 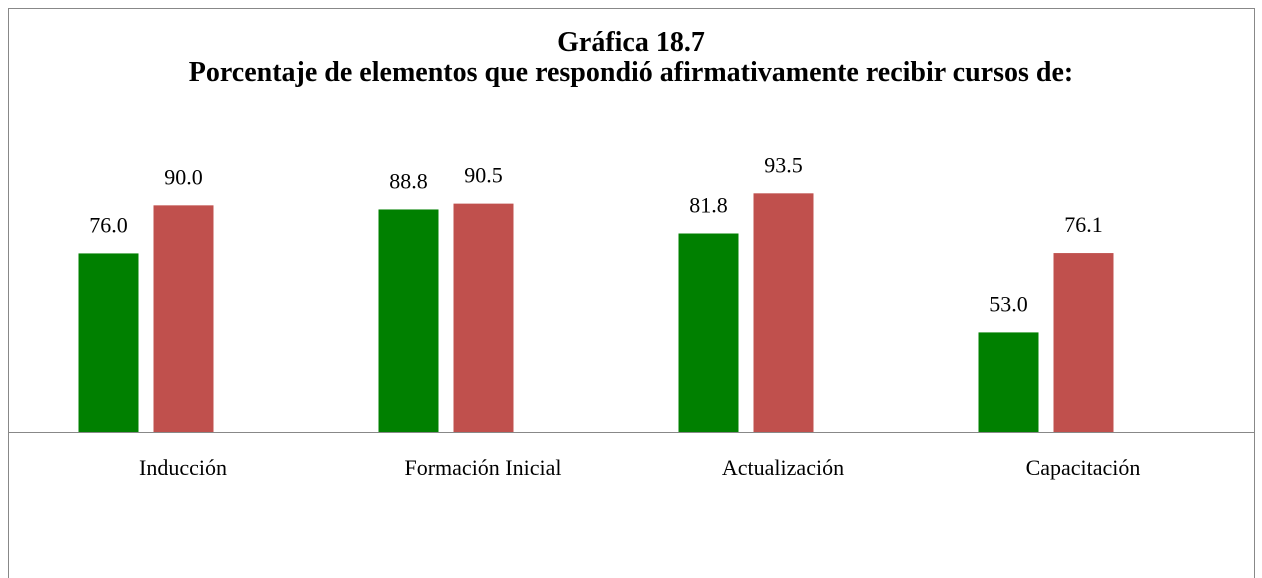 What do you see at coordinates (708, 205) in the screenshot?
I see `value-label: 81.8` at bounding box center [708, 205].